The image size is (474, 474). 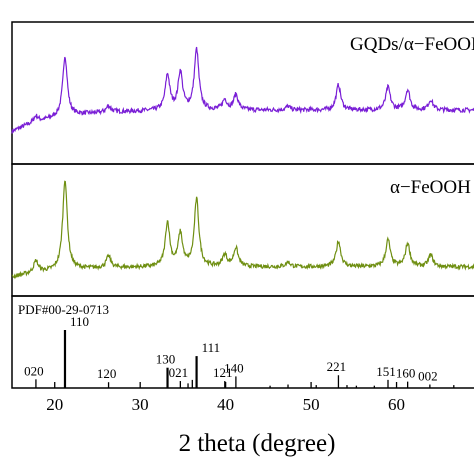 What do you see at coordinates (430, 187) in the screenshot?
I see `series-label-feooh: α−FeOOH` at bounding box center [430, 187].